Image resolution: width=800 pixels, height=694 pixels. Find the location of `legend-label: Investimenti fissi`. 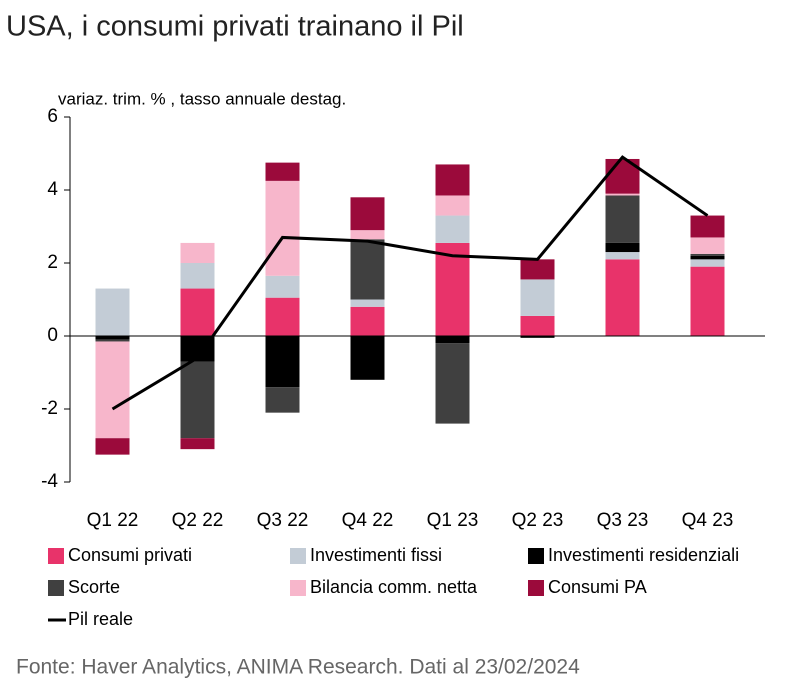

legend-label: Investimenti fissi is located at coordinates (376, 555).